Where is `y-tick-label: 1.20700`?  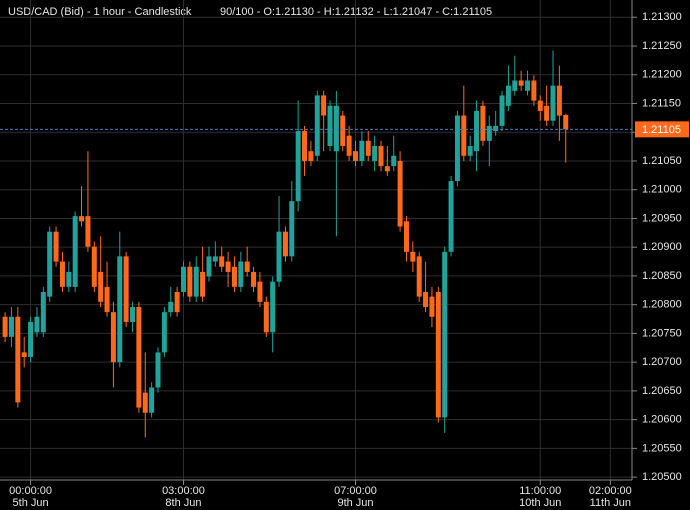
y-tick-label: 1.20700 is located at coordinates (662, 362).